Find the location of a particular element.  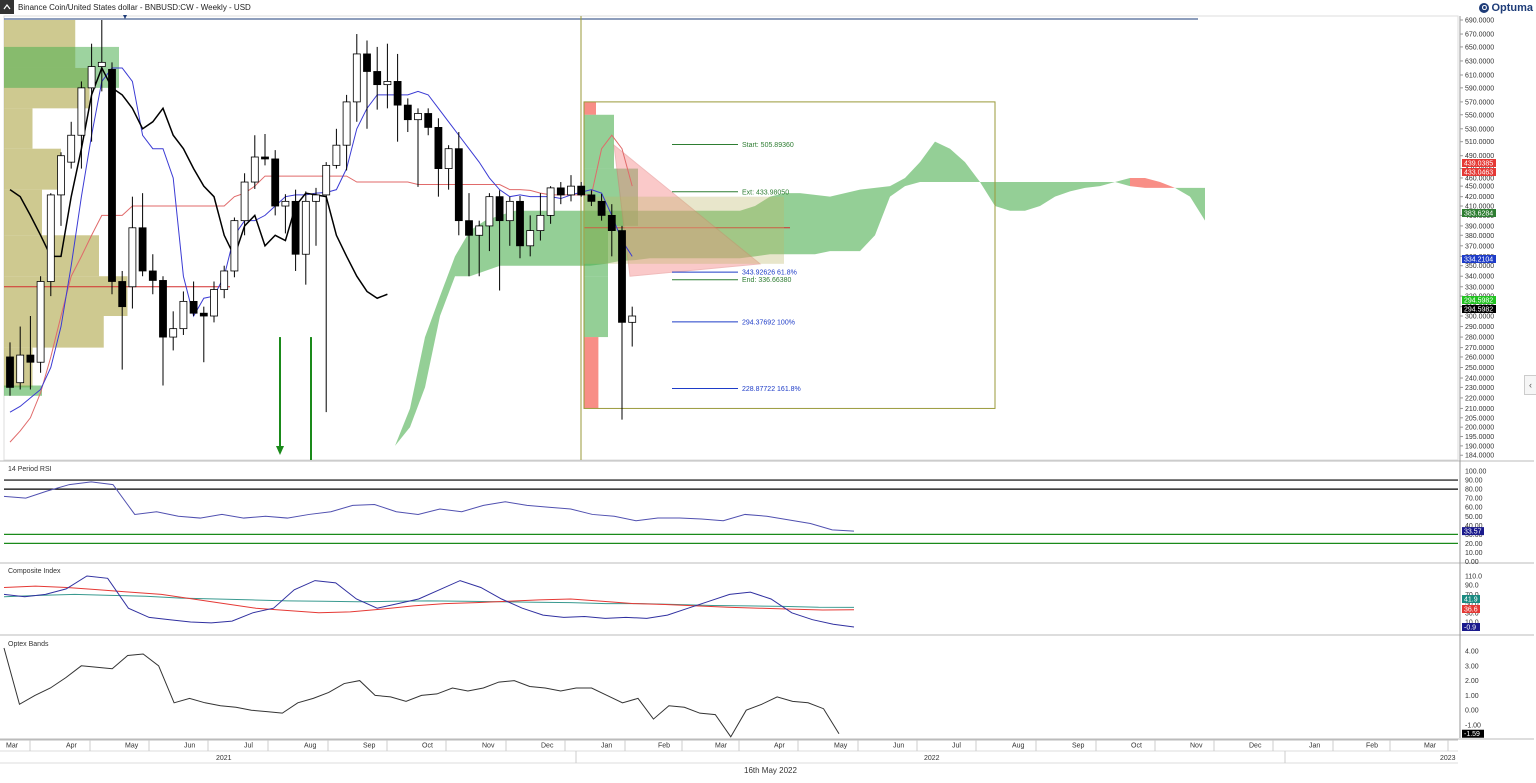

x-axis-month-label: Nov is located at coordinates (1196, 746).